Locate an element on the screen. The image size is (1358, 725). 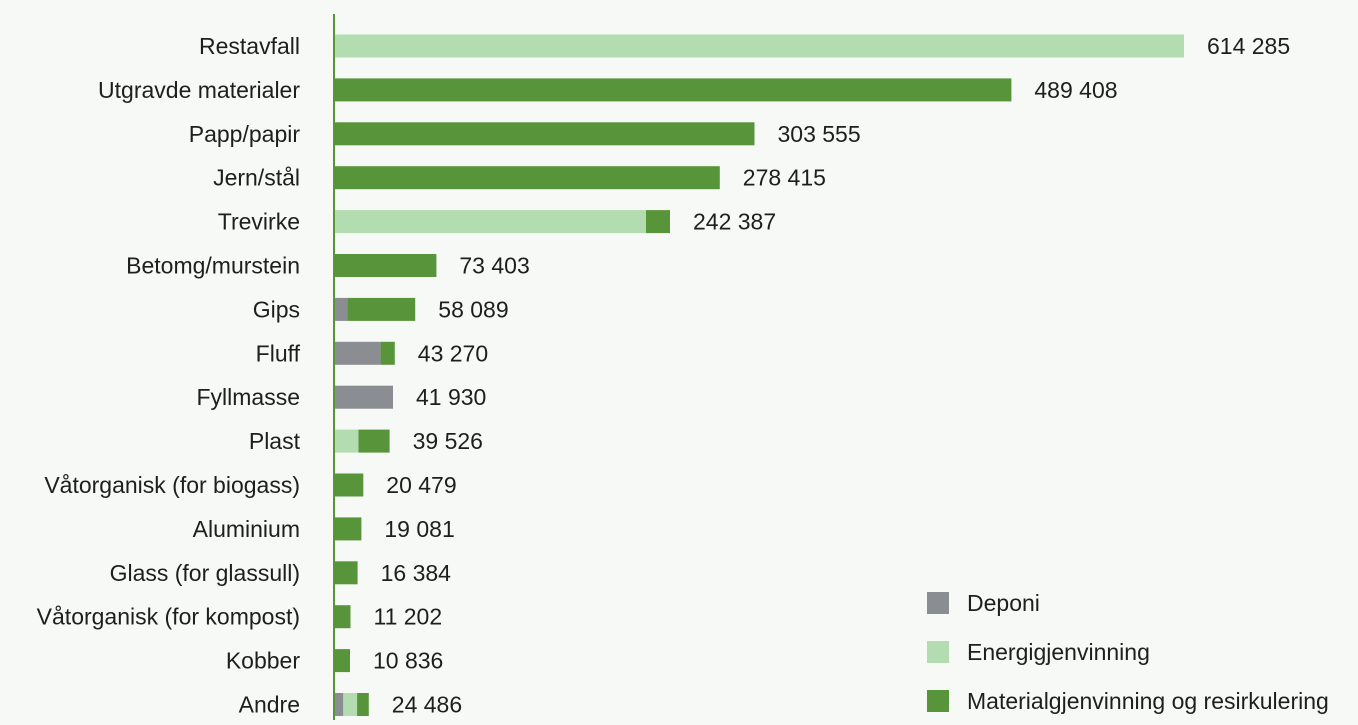
category-label: Glass (for glassull) is located at coordinates (205, 573).